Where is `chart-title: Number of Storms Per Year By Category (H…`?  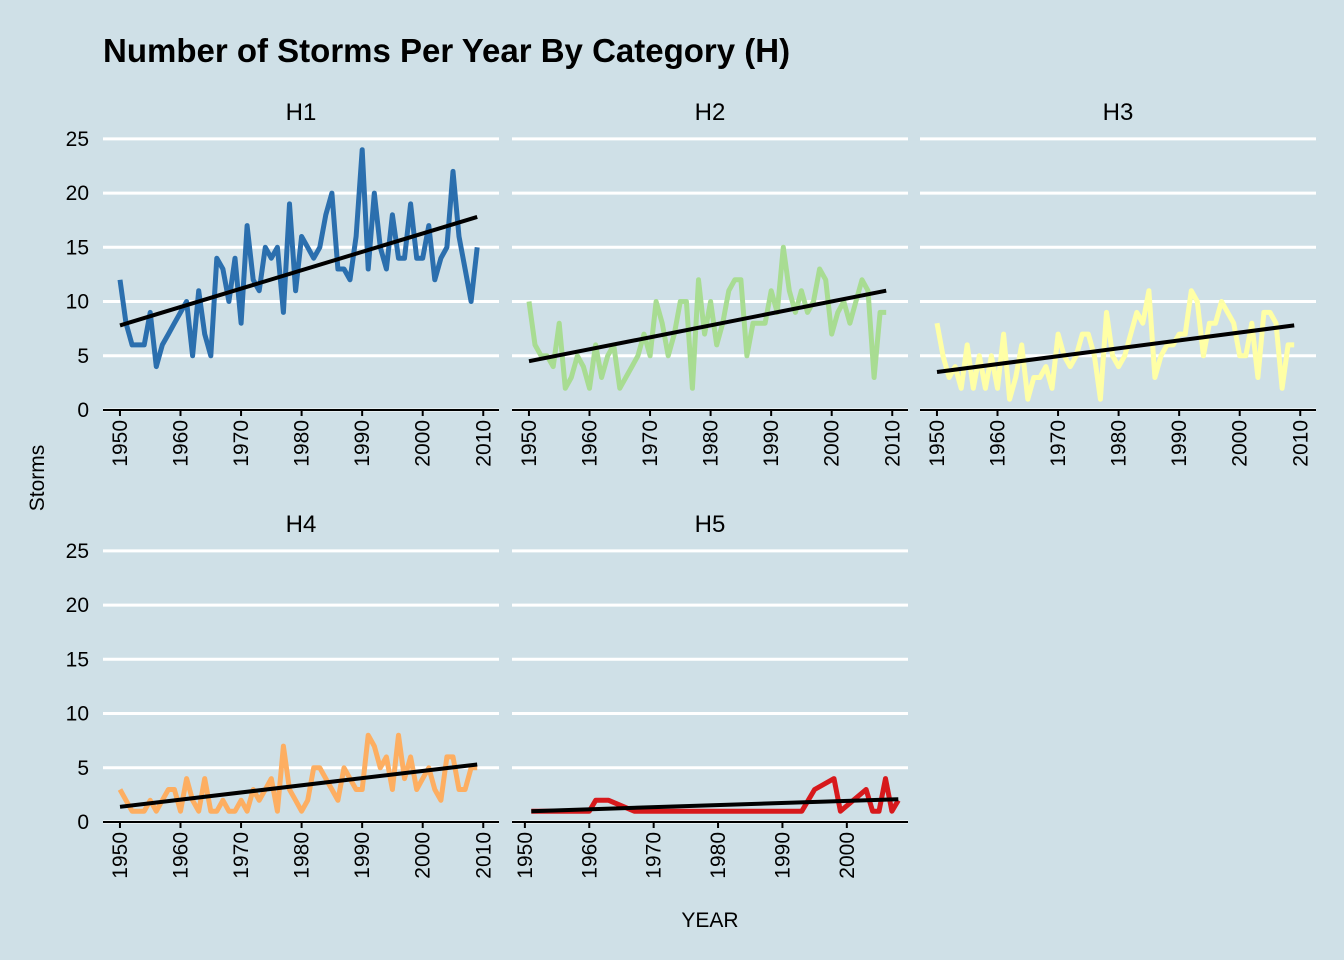
chart-title: Number of Storms Per Year By Category (H… is located at coordinates (446, 50).